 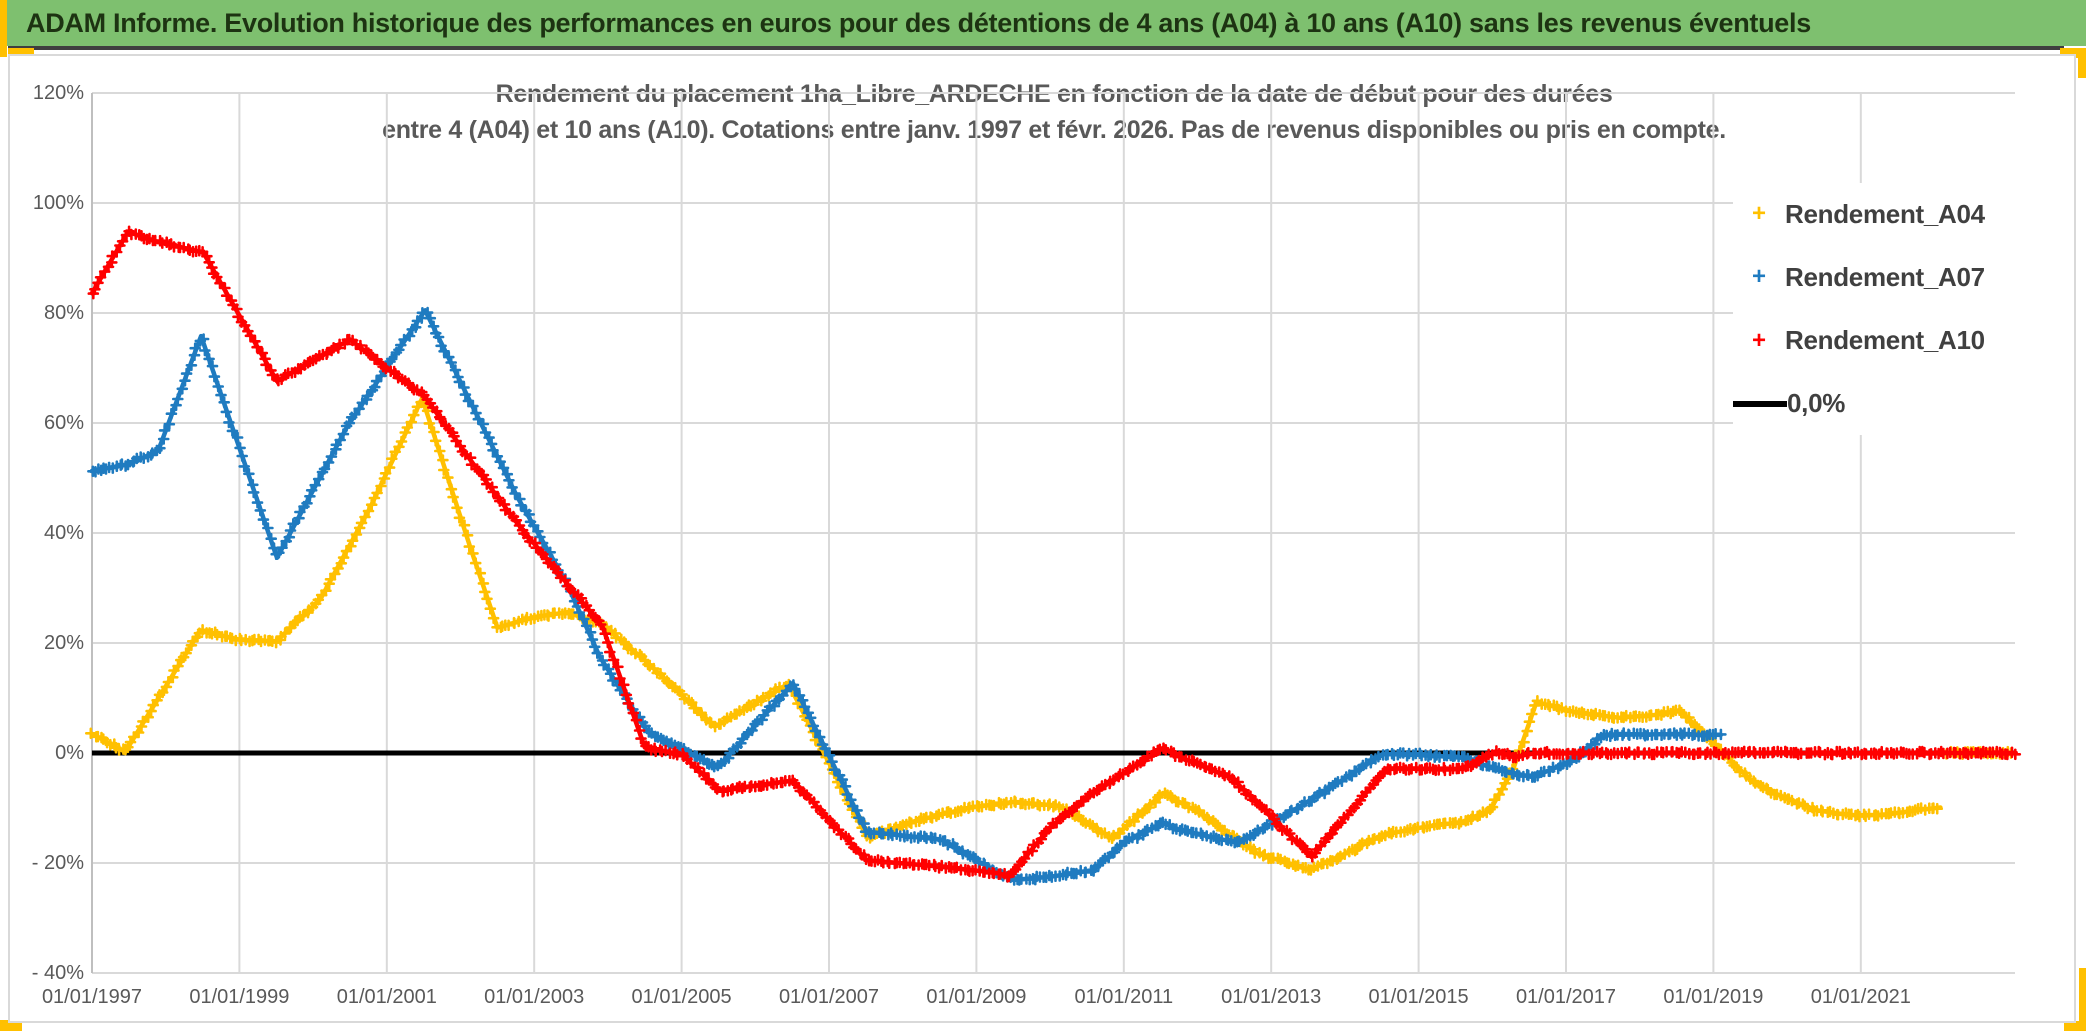 What do you see at coordinates (57, 863) in the screenshot?
I see `y-tick-label: - 20%` at bounding box center [57, 863].